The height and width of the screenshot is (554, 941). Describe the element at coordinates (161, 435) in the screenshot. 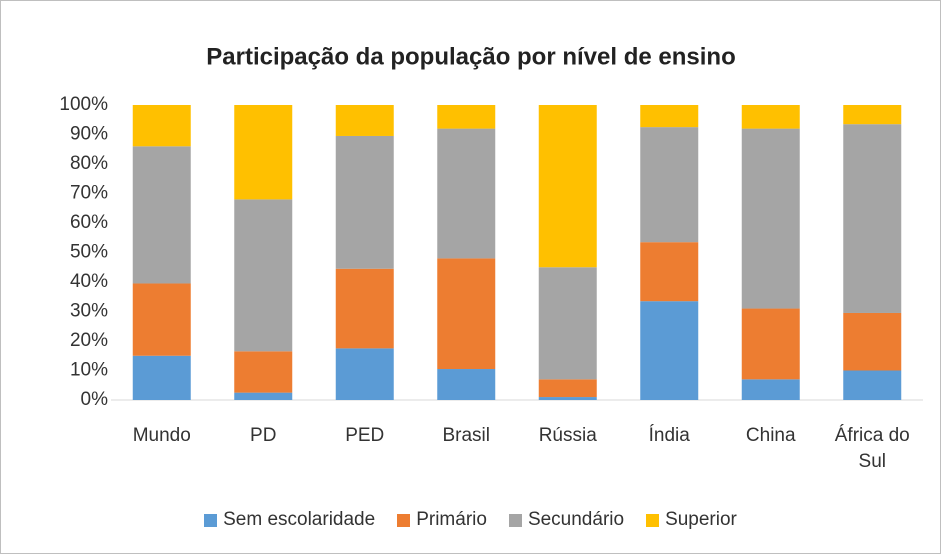

I see `x-tick-label: Mundo` at that location.